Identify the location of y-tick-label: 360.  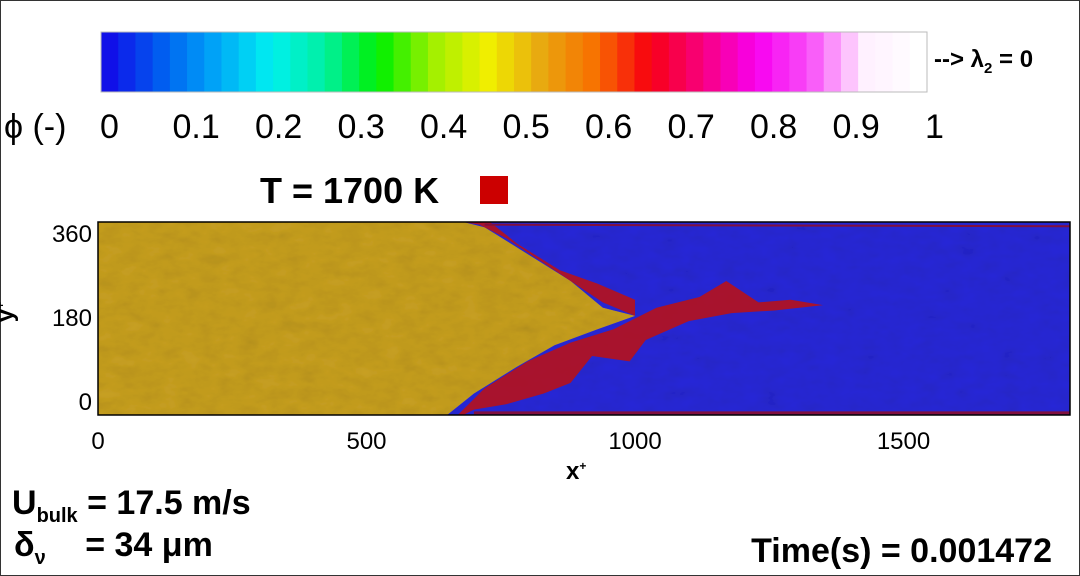
(71, 234).